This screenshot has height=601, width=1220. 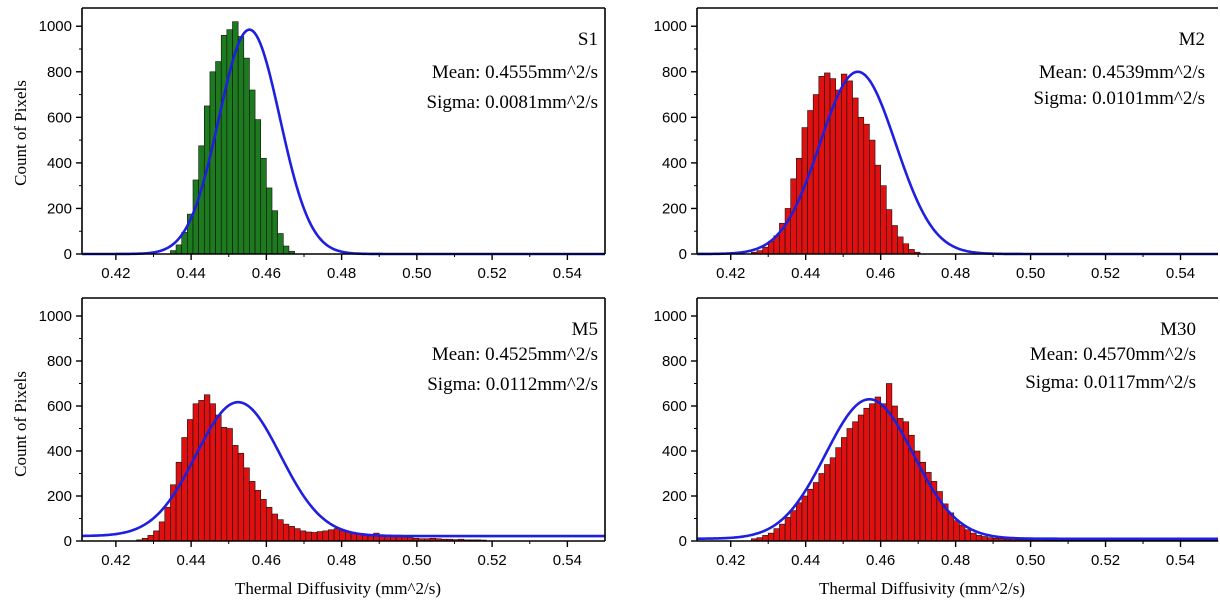 What do you see at coordinates (515, 354) in the screenshot?
I see `mean-label: Mean: 0.4525mm^2/s` at bounding box center [515, 354].